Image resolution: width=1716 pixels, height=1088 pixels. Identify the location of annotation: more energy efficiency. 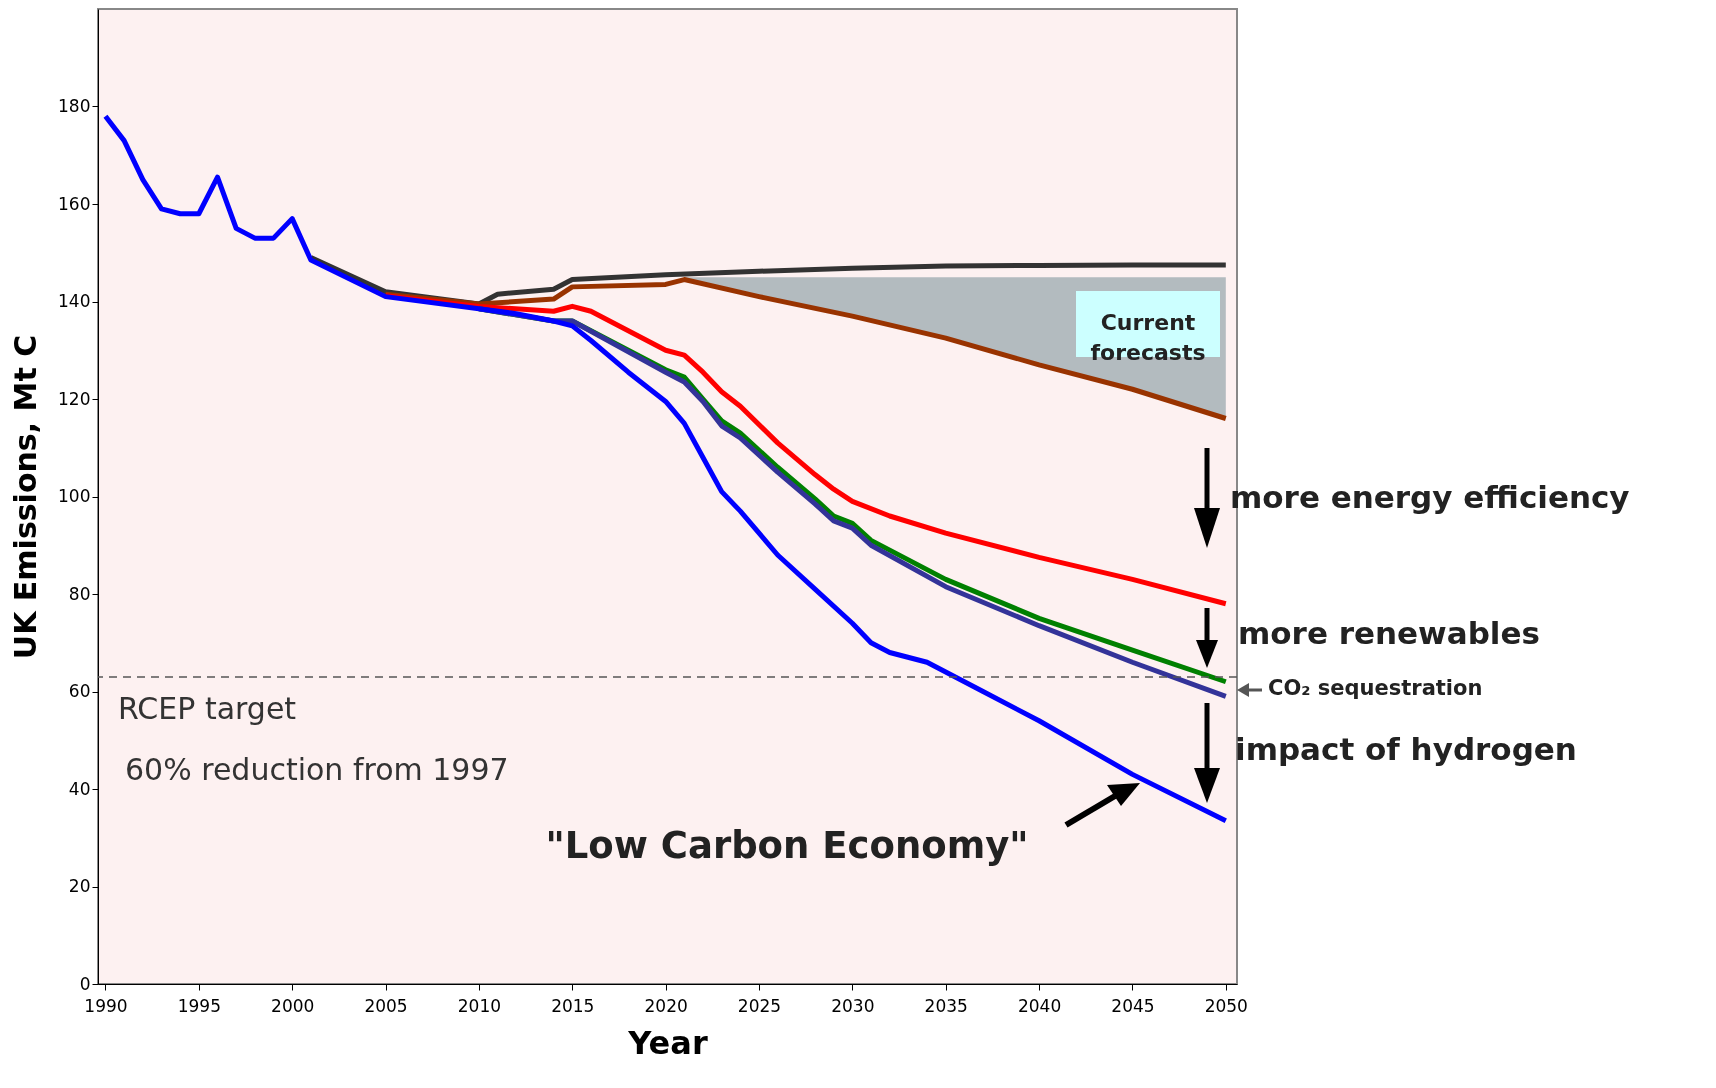
(1430, 497).